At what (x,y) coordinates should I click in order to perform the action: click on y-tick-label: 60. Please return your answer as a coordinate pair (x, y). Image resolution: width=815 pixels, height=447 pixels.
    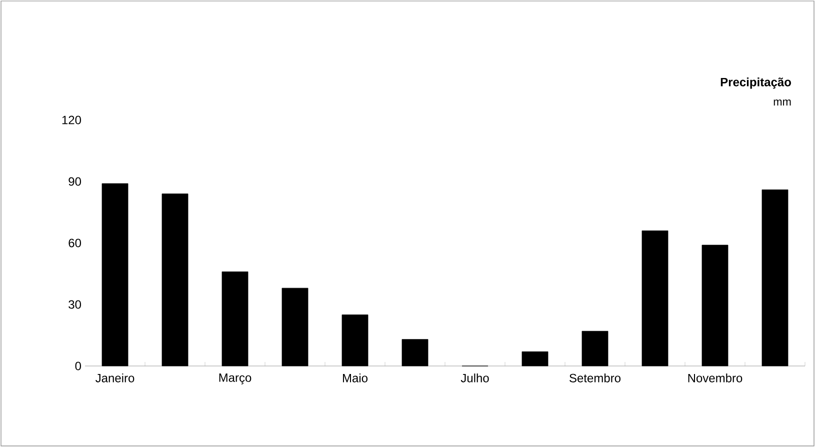
    Looking at the image, I should click on (75, 243).